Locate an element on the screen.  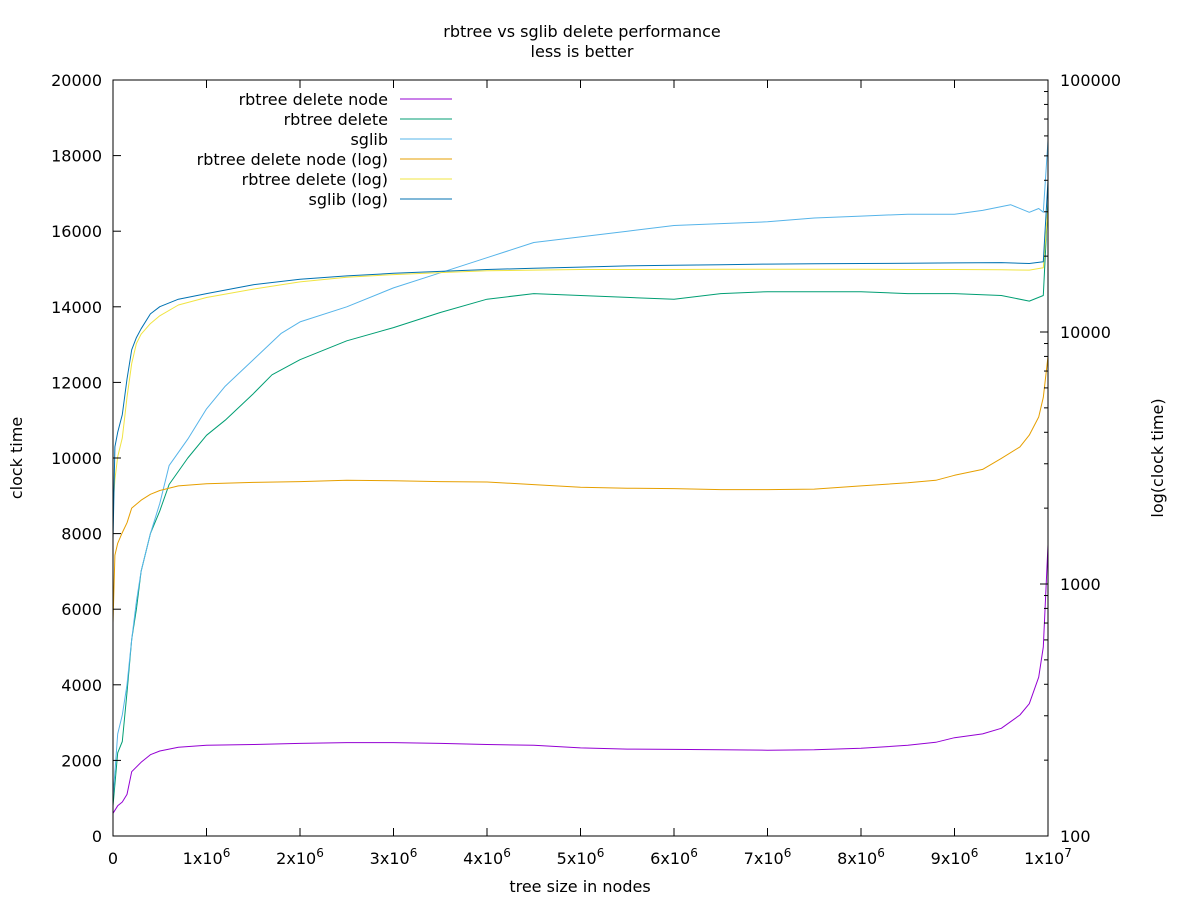
x-tick-label-9: 9x10⁶ is located at coordinates (955, 857).